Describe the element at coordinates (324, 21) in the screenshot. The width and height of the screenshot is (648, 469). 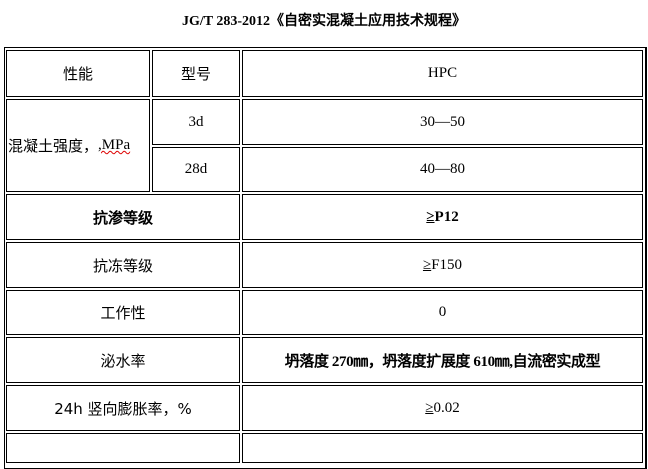
I see `document-title: JG/T 283-2012《自密实混凝土应用技术规程》` at that location.